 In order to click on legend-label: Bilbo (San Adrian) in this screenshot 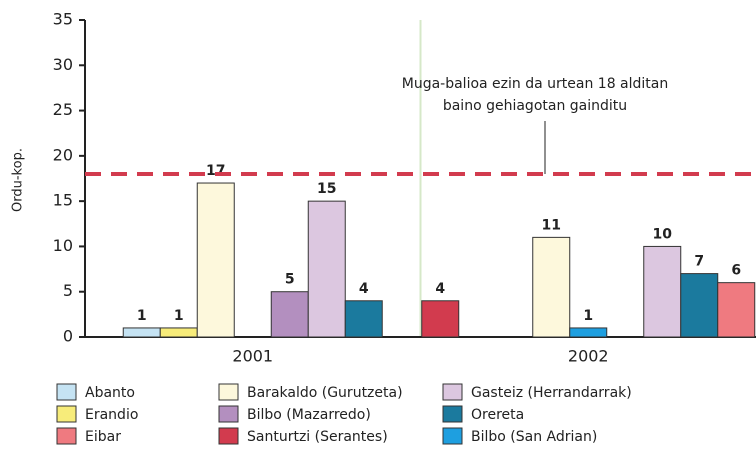, I will do `click(534, 437)`.